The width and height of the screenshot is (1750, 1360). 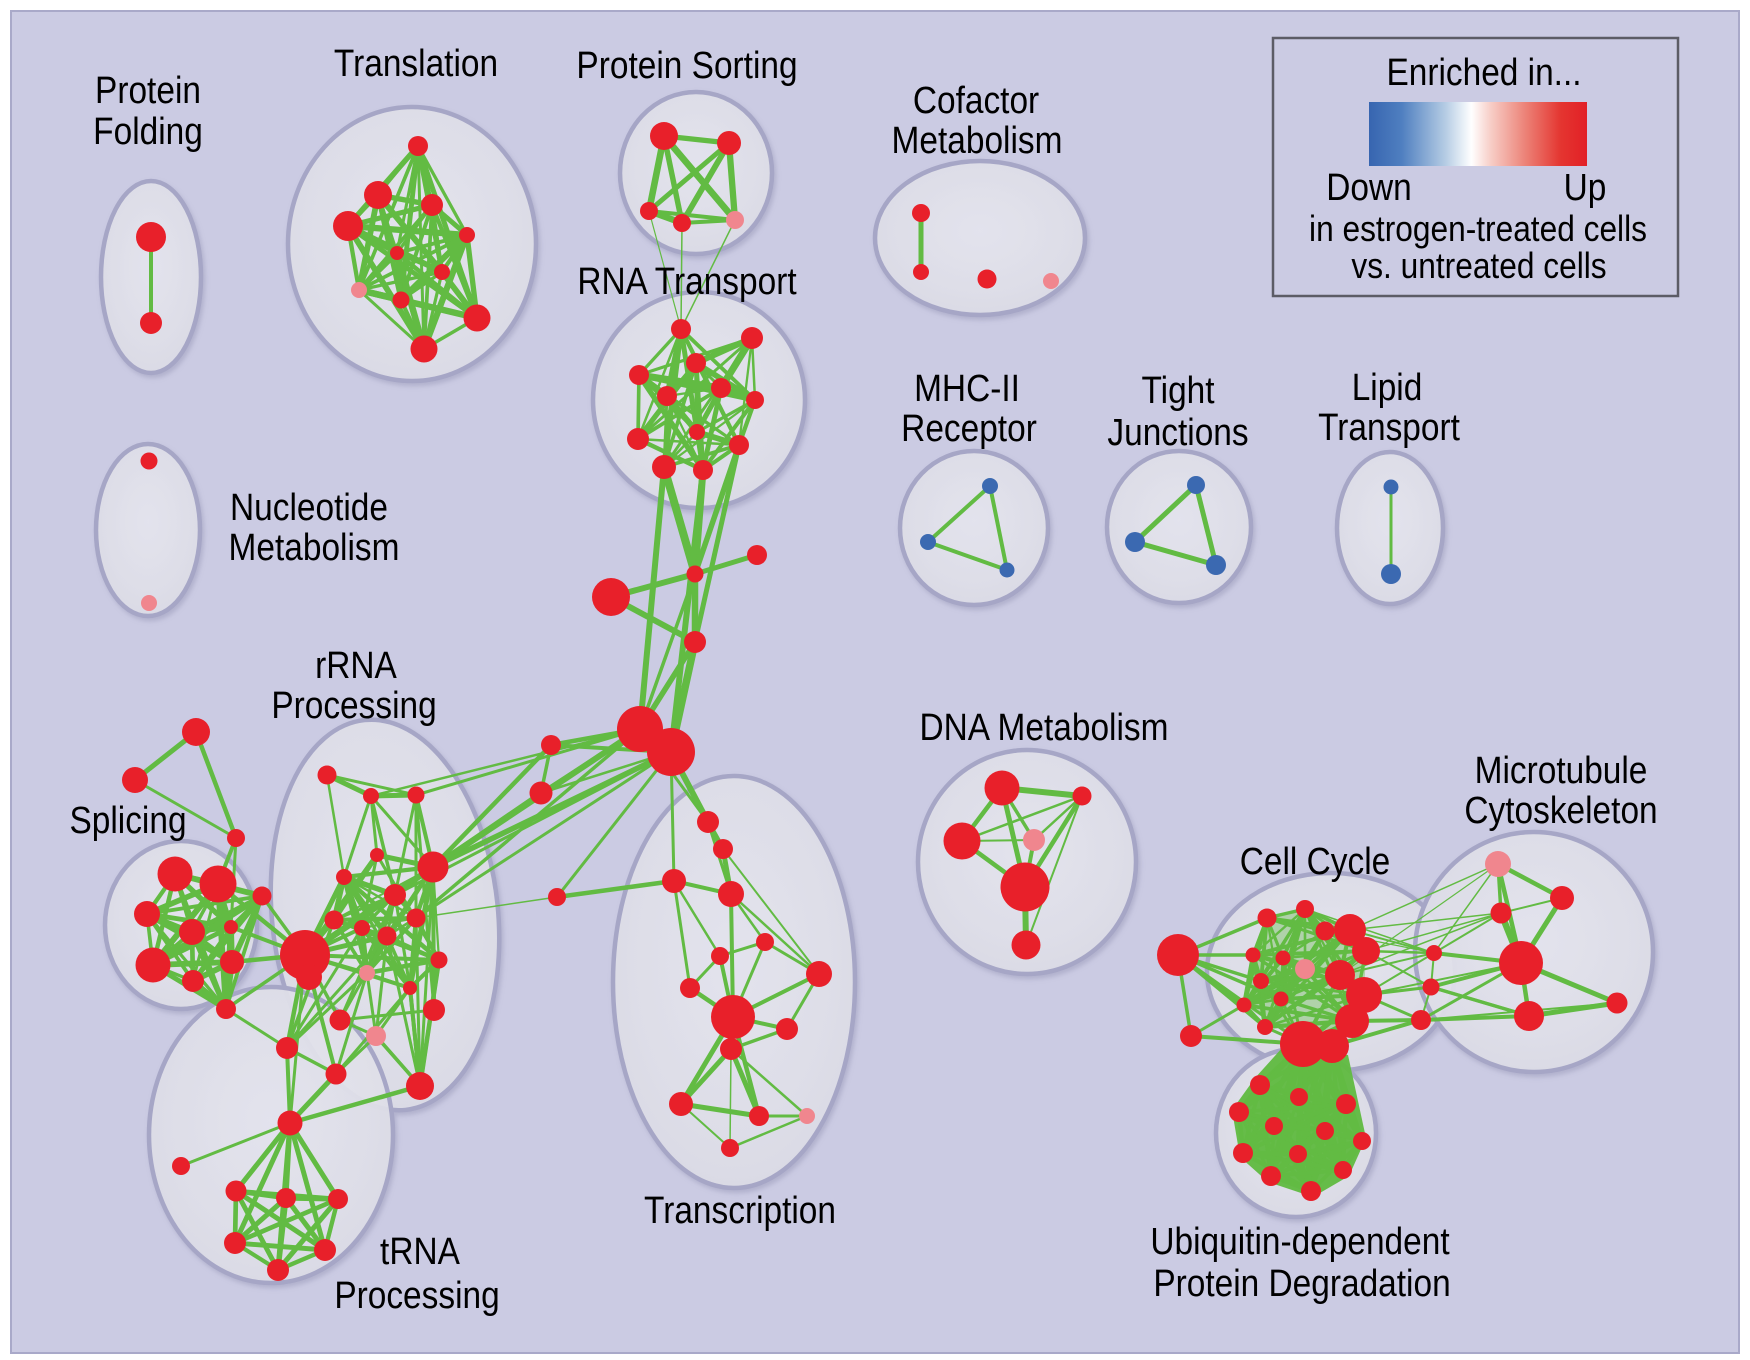 I want to click on svg-text: Tight, so click(x=1177, y=390).